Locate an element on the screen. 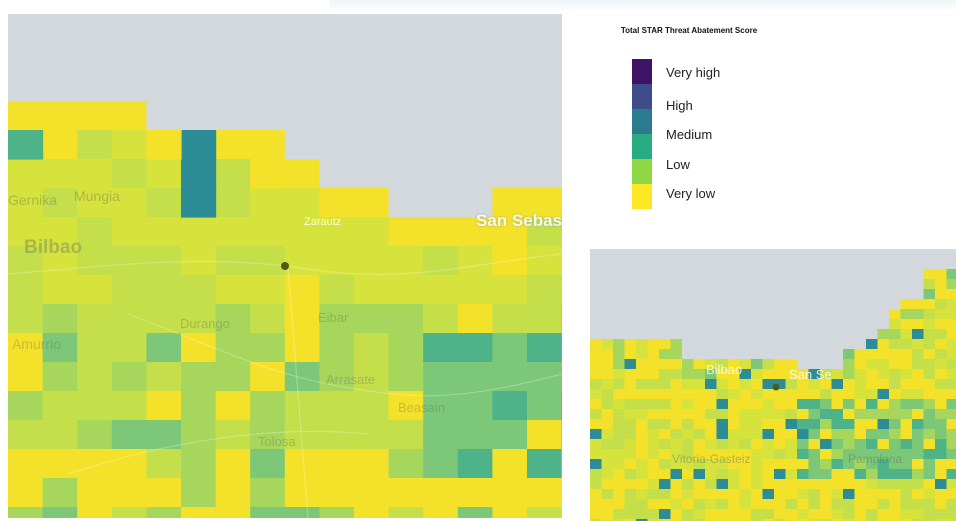  inset-location-marker is located at coordinates (776, 387).